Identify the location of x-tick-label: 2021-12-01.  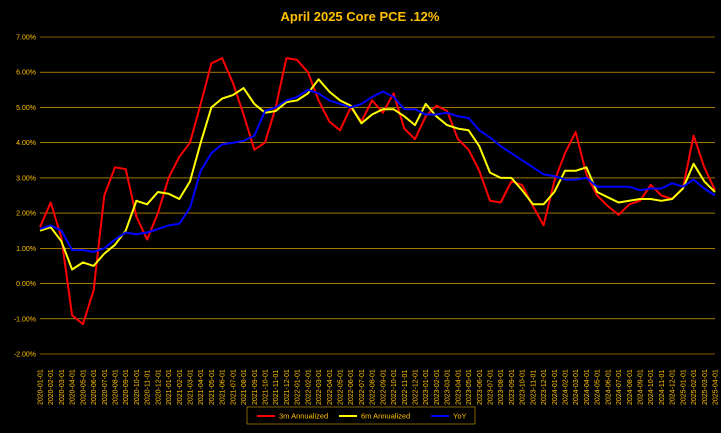
(287, 387).